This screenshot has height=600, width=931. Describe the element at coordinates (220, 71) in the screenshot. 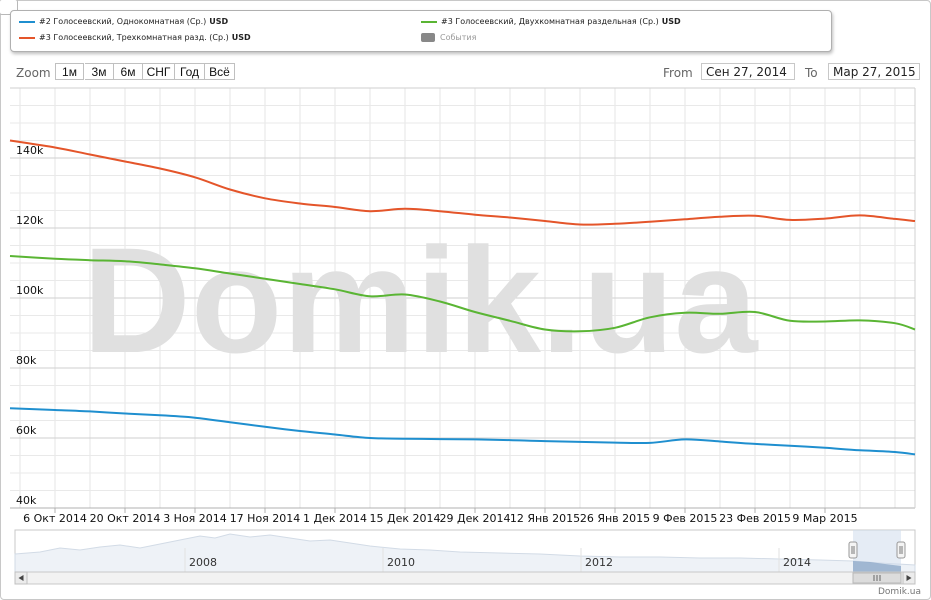

I see `zoom-all-button: Всё` at that location.